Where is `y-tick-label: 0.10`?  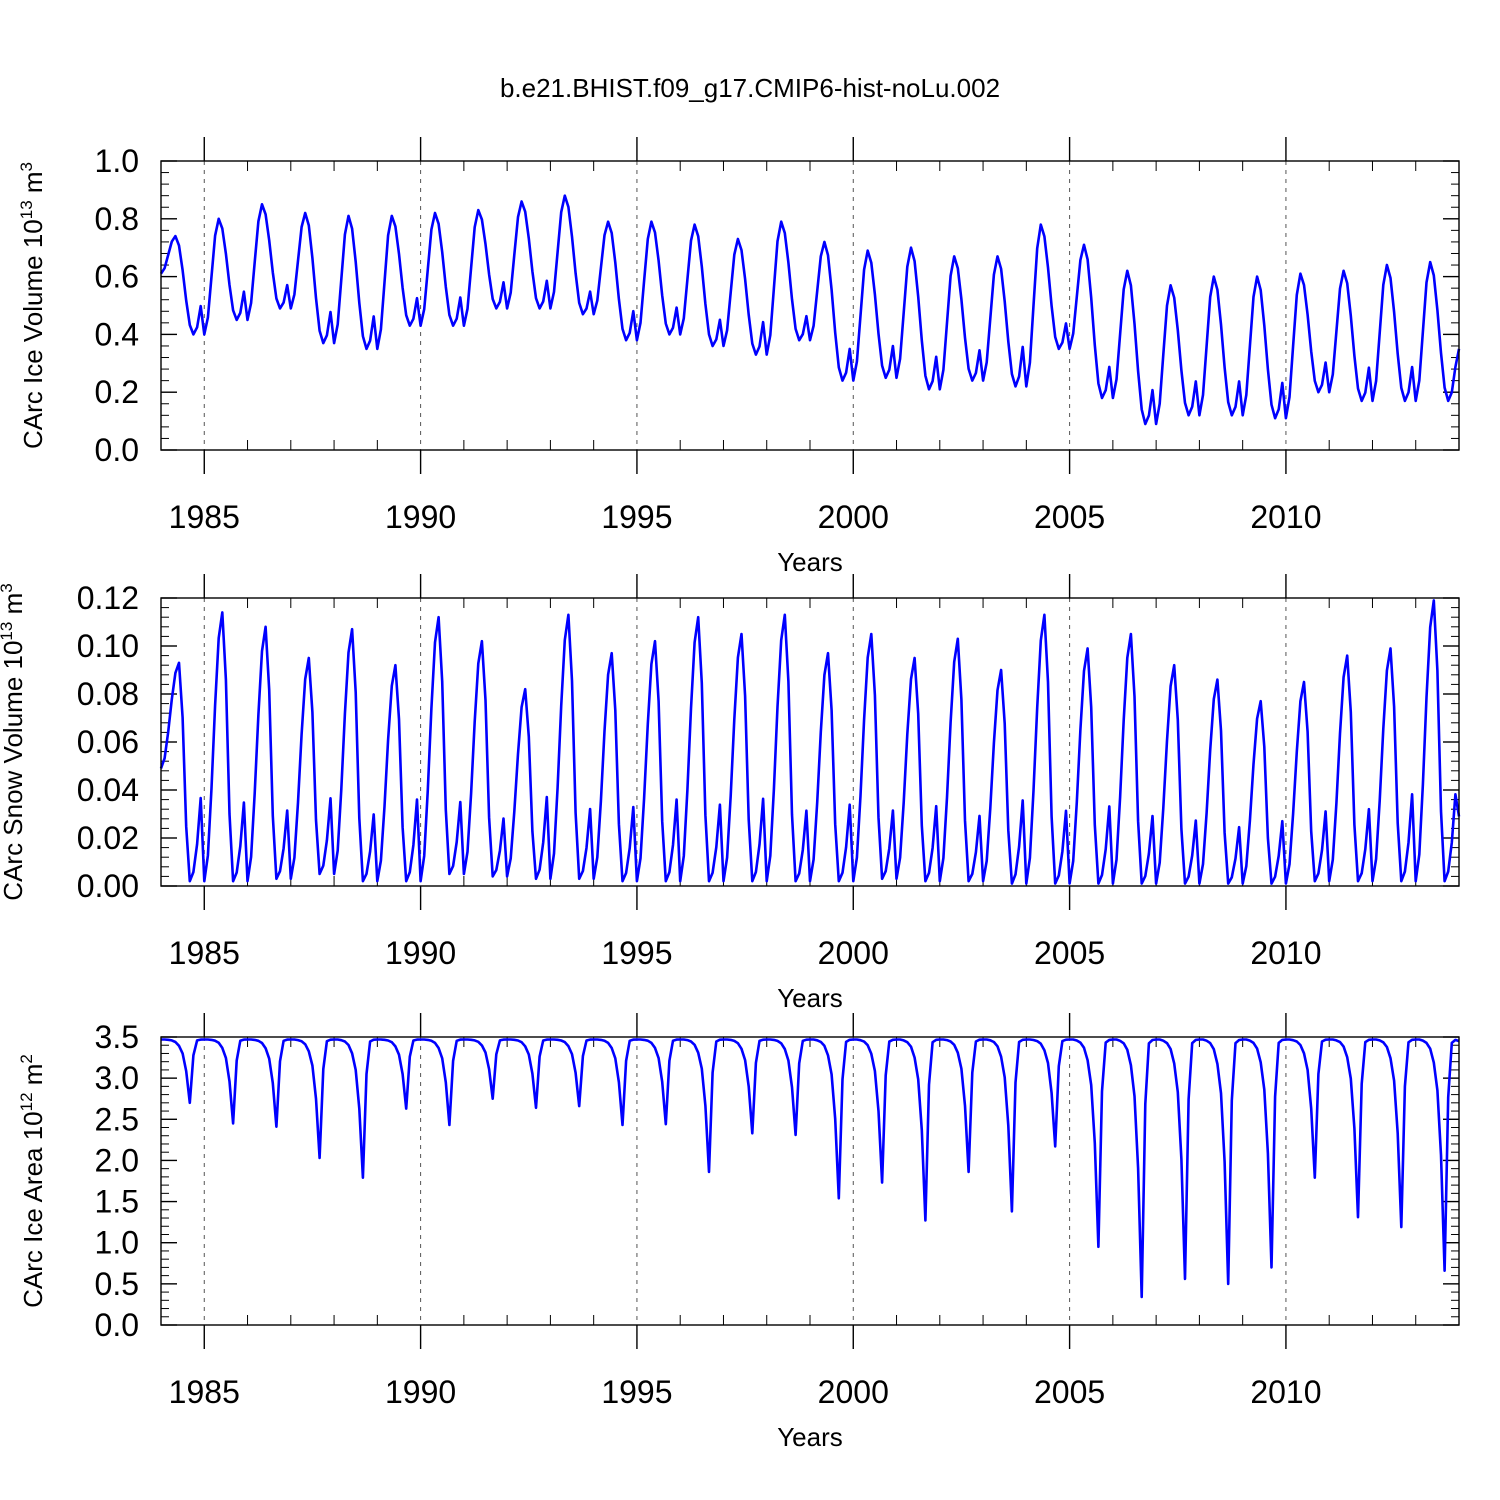 y-tick-label: 0.10 is located at coordinates (108, 646).